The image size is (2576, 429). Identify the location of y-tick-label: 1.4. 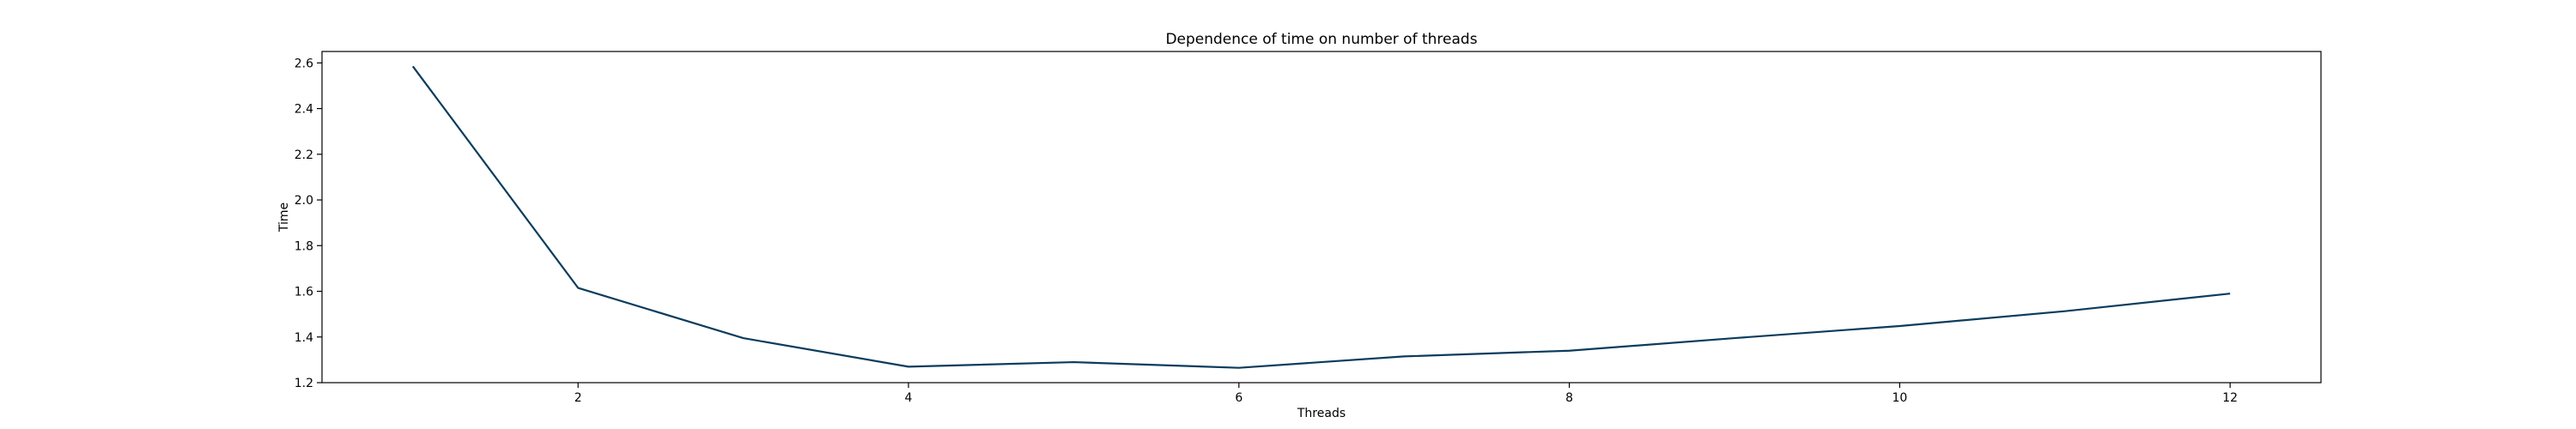
(304, 338).